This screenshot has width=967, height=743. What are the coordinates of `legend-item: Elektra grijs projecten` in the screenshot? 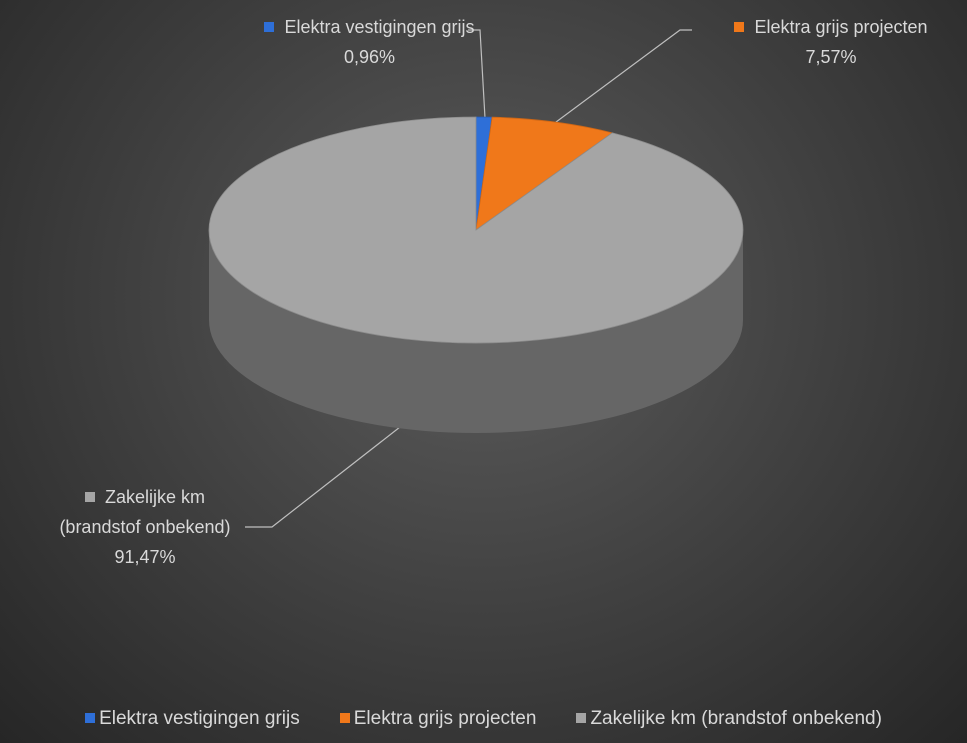 It's located at (438, 719).